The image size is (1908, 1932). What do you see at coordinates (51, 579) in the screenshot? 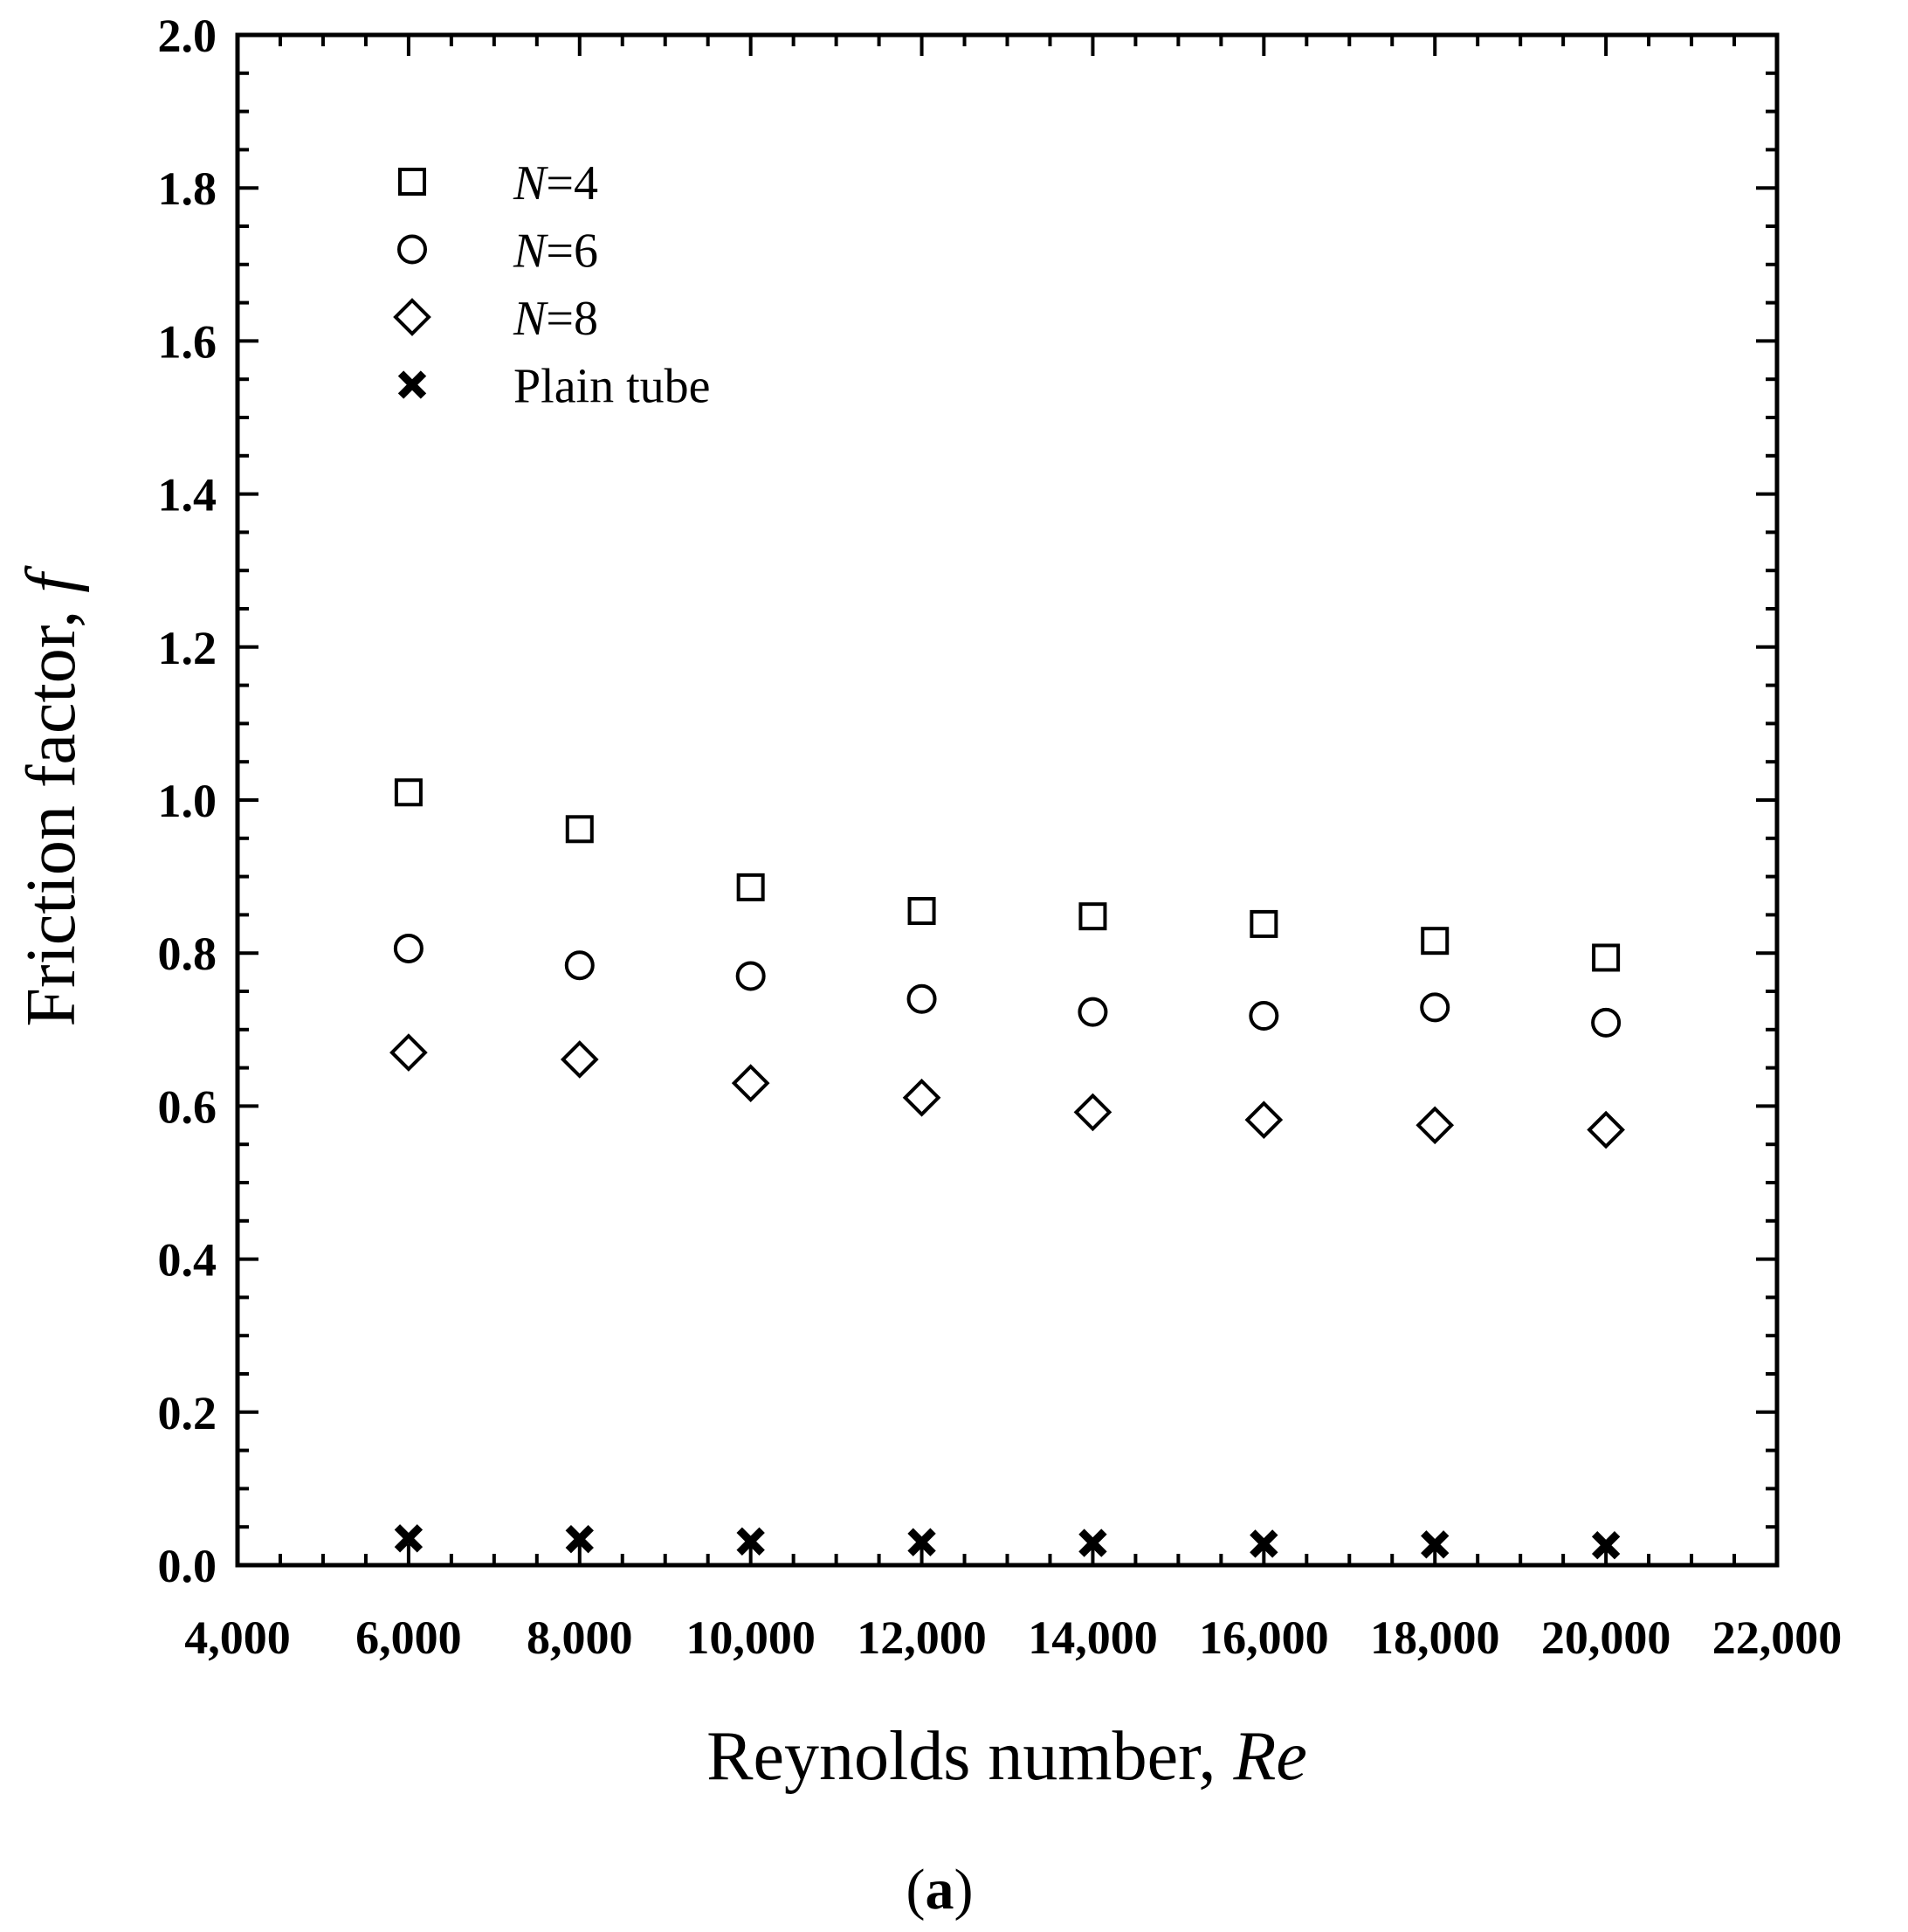
I see `y-axis-title-variable: f` at bounding box center [51, 579].